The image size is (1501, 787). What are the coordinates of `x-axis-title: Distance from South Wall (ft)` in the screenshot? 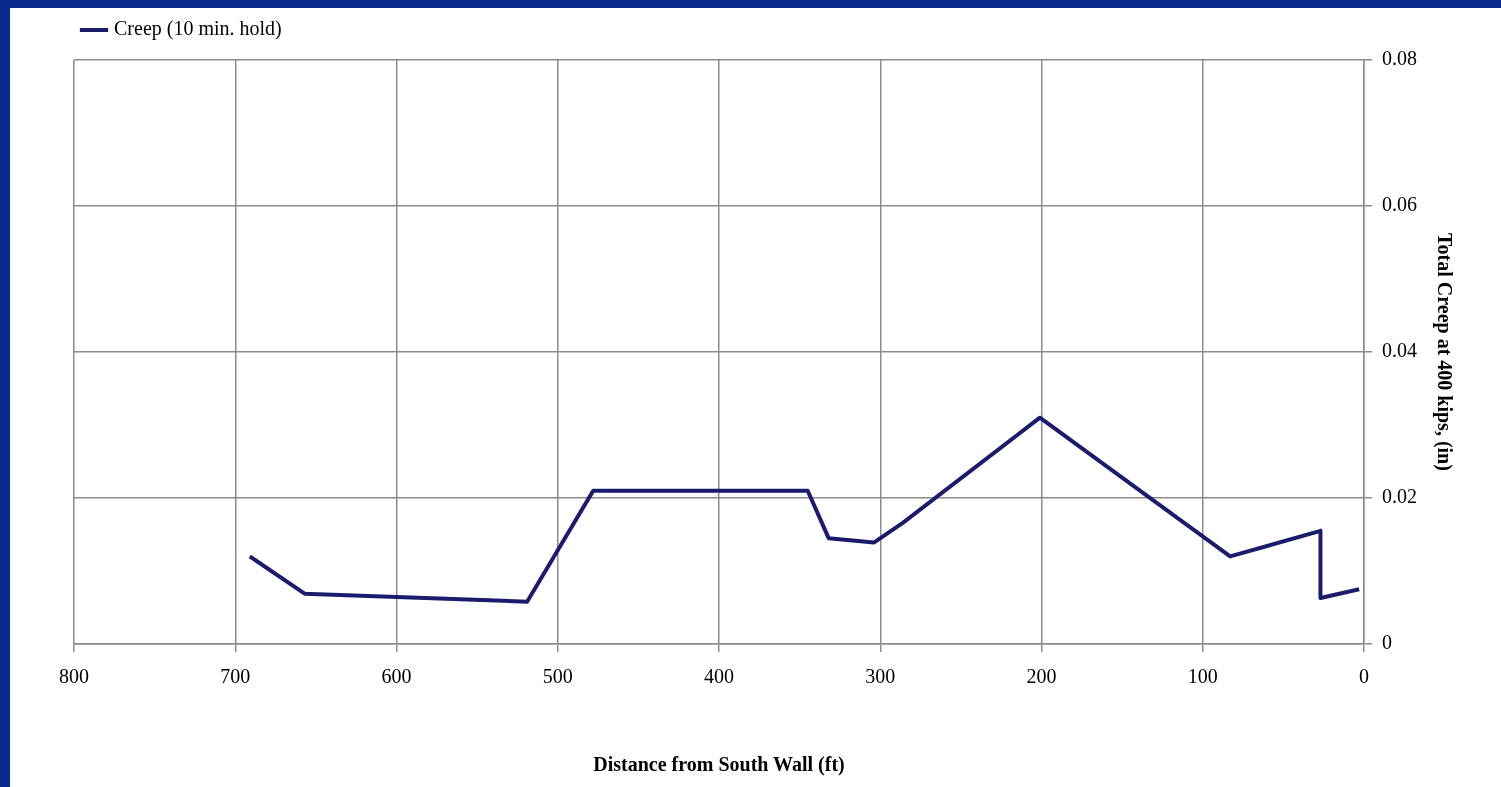 It's located at (719, 765).